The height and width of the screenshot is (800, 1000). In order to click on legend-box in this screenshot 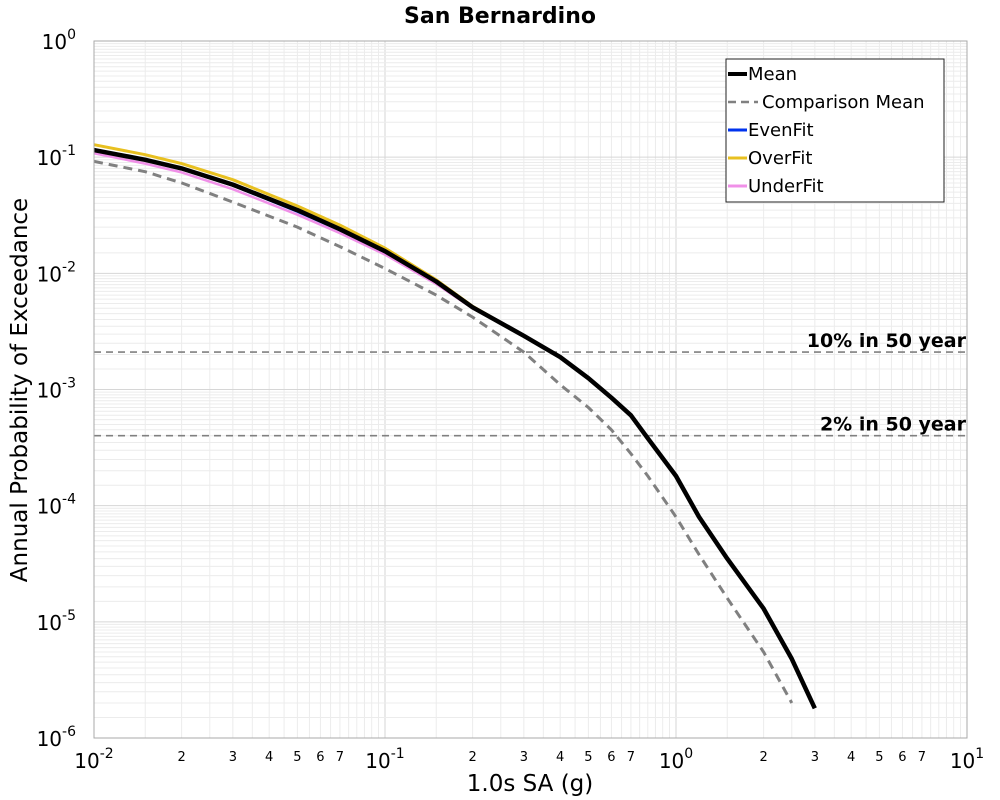, I will do `click(835, 130)`.